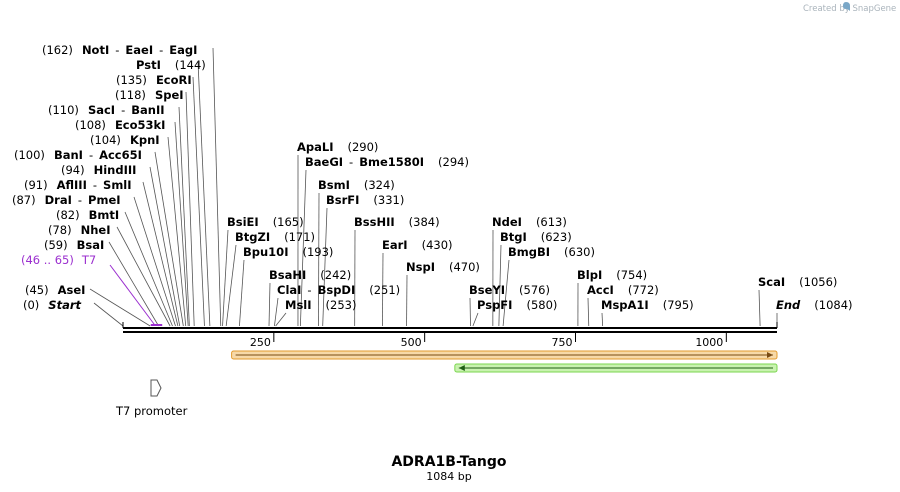 This screenshot has height=492, width=900. I want to click on enzyme-label: (91) AflIII - SmlI, so click(78, 185).